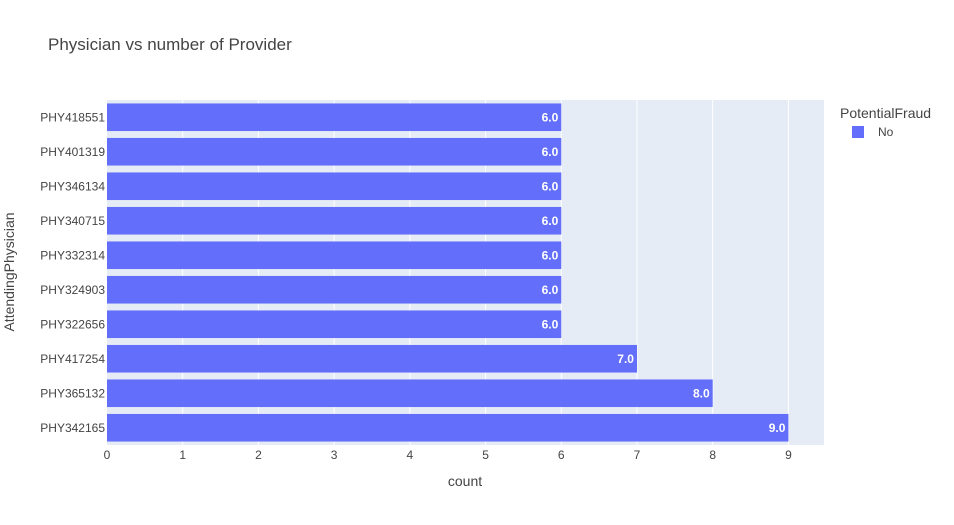 This screenshot has width=954, height=525. What do you see at coordinates (182, 455) in the screenshot?
I see `x-tick-label: 1` at bounding box center [182, 455].